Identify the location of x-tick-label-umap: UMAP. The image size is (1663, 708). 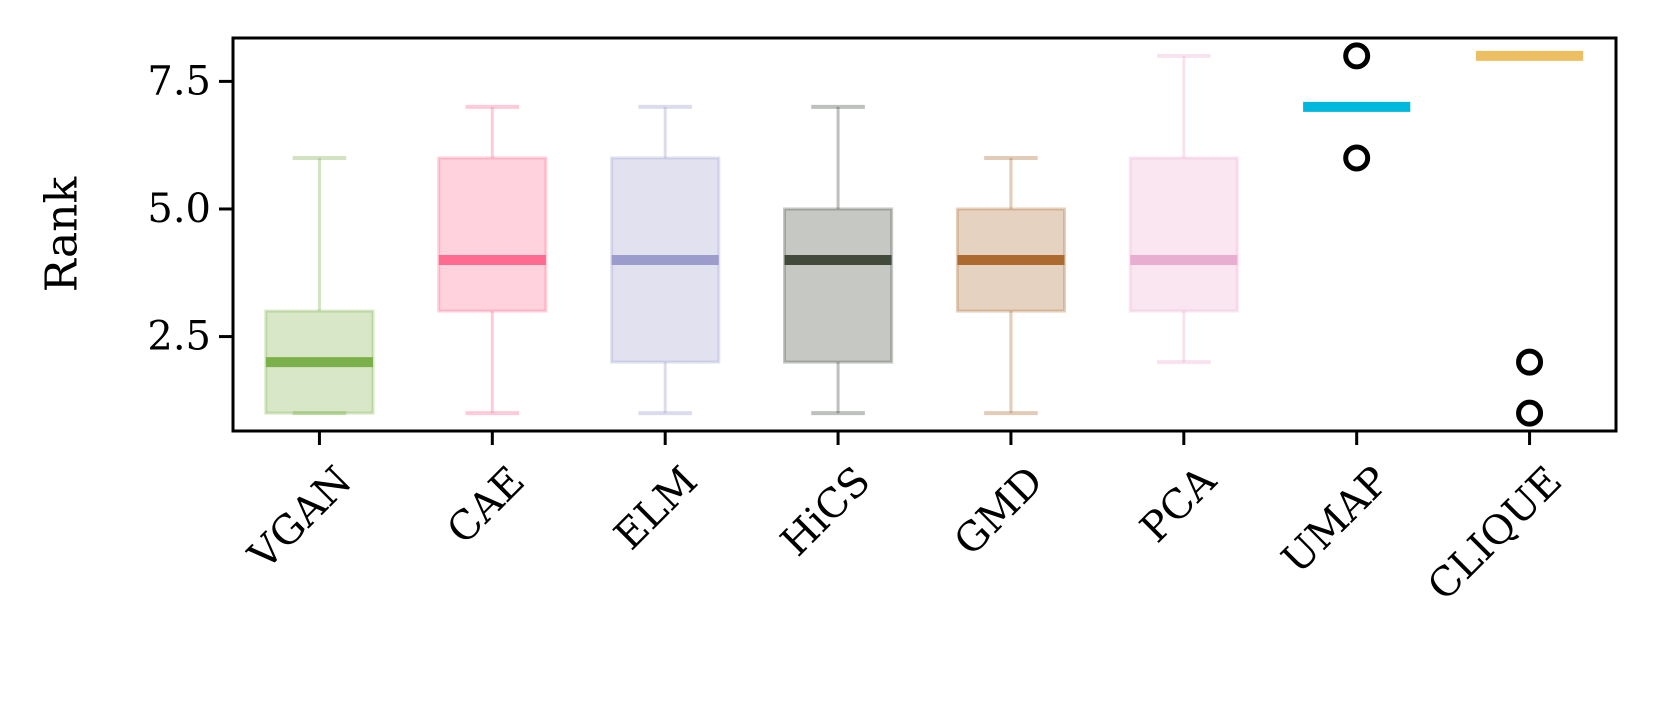
(1335, 520).